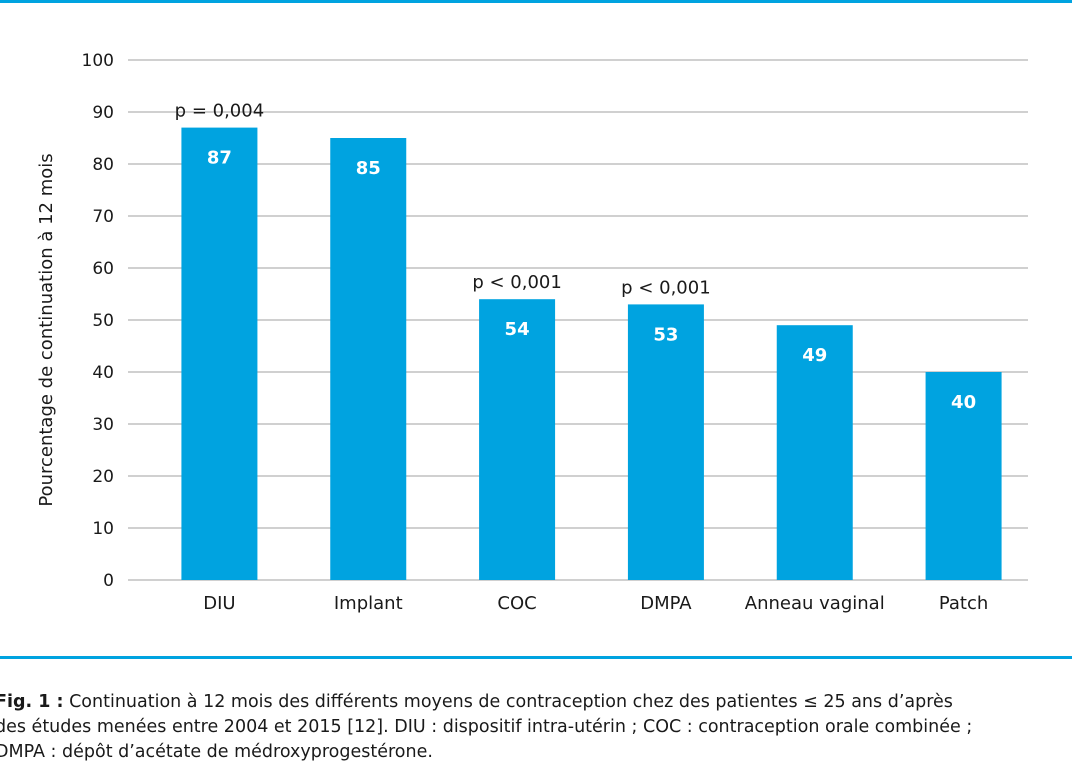 The width and height of the screenshot is (1072, 772). I want to click on bar-value-label: 53, so click(665, 334).